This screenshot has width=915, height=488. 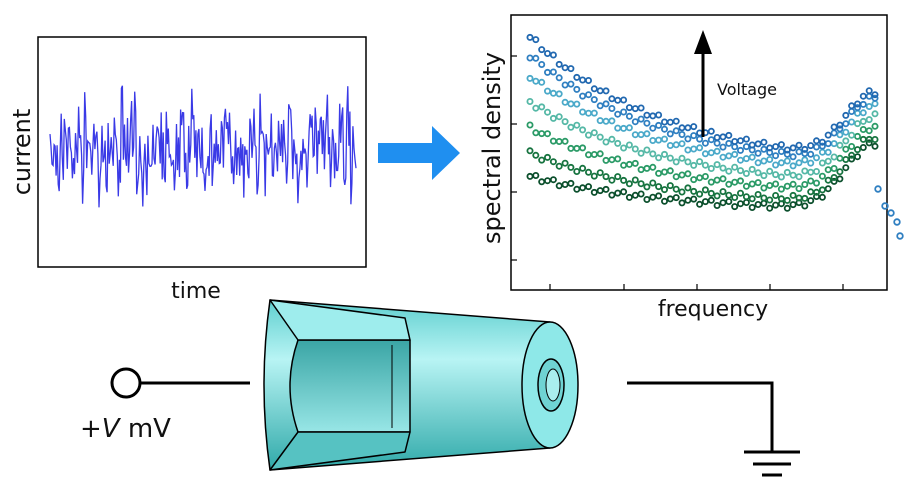 What do you see at coordinates (514, 158) in the screenshot?
I see `spectrum-y-ticks` at bounding box center [514, 158].